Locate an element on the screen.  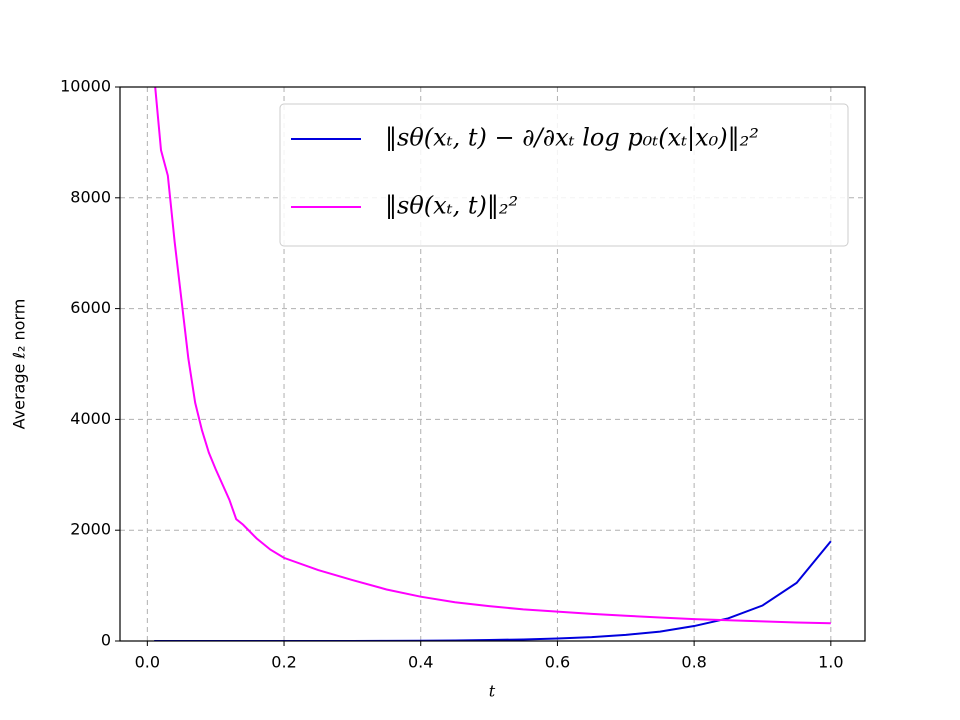
y-tick-label: 8000 is located at coordinates (90, 196).